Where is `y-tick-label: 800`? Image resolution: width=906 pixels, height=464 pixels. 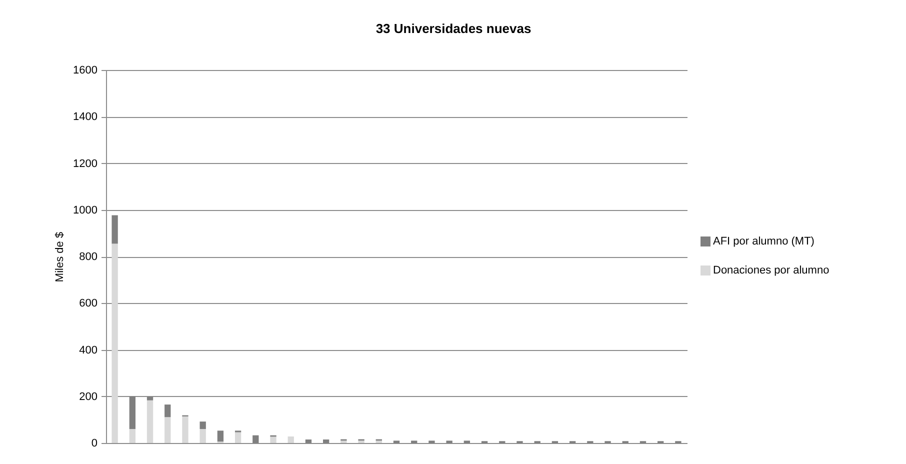 y-tick-label: 800 is located at coordinates (88, 257).